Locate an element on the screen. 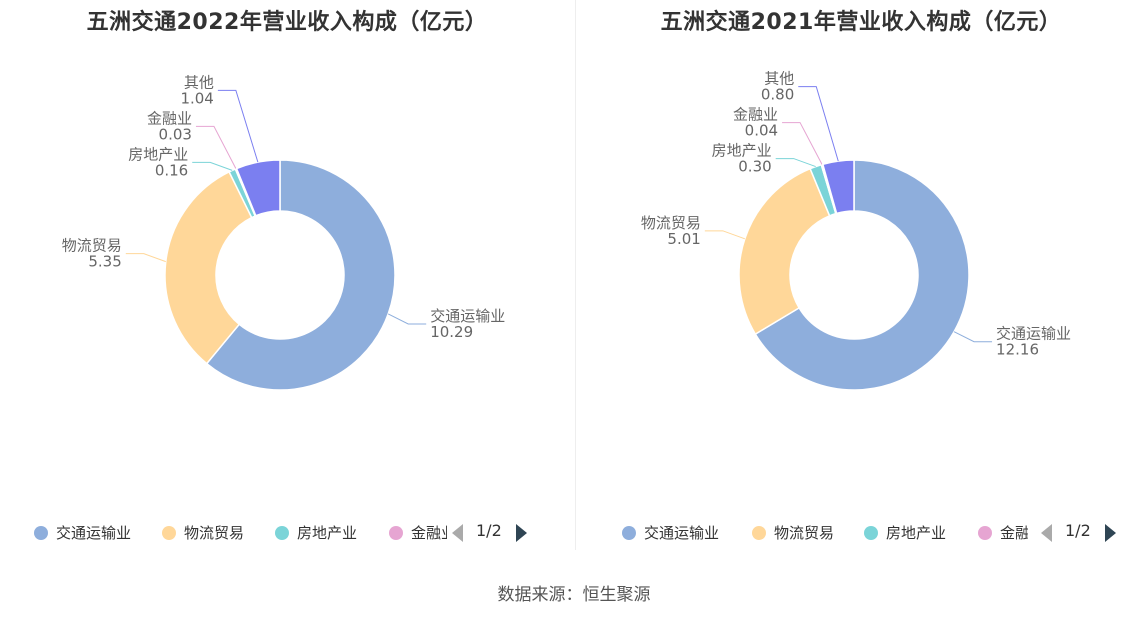  slice-value-label: 12.16 is located at coordinates (1017, 350).